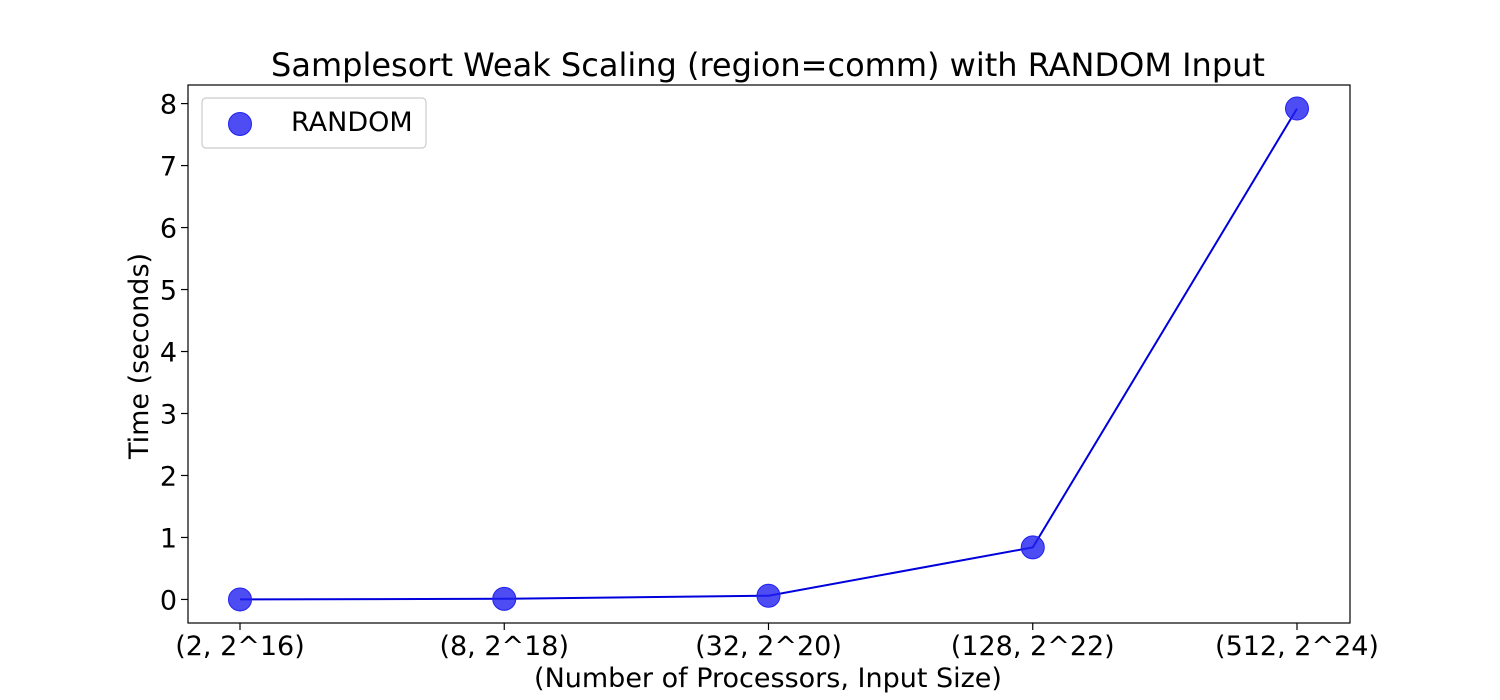  Describe the element at coordinates (168, 167) in the screenshot. I see `y-tick-label: 7` at that location.